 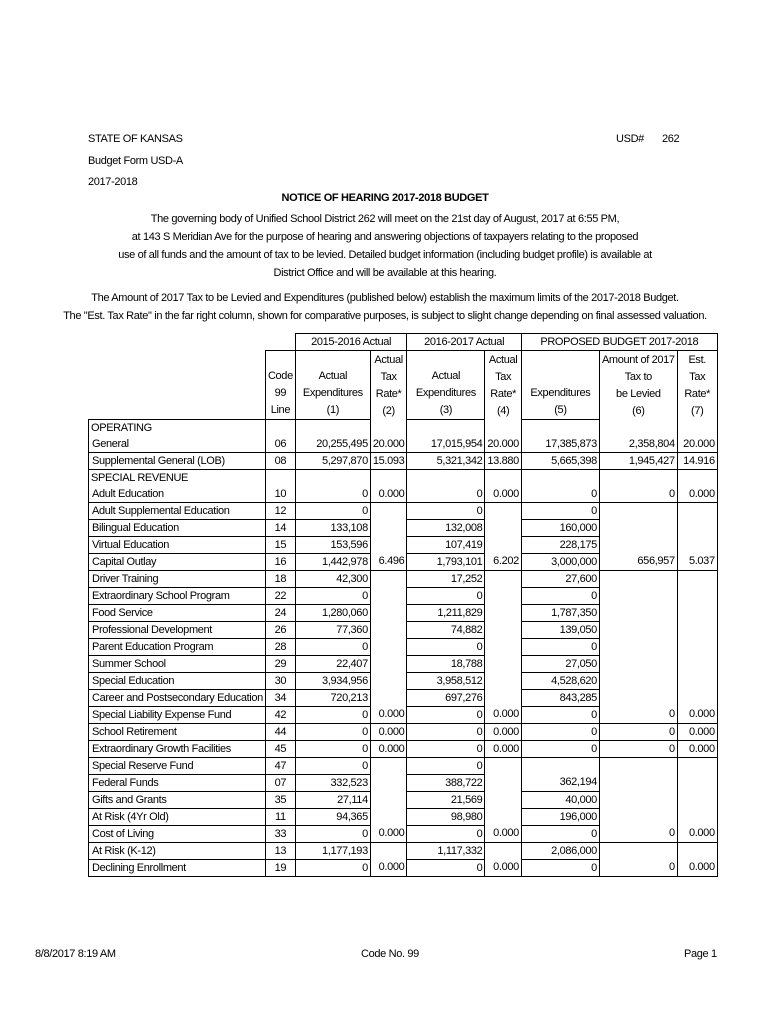 What do you see at coordinates (280, 477) in the screenshot?
I see `code-cell` at bounding box center [280, 477].